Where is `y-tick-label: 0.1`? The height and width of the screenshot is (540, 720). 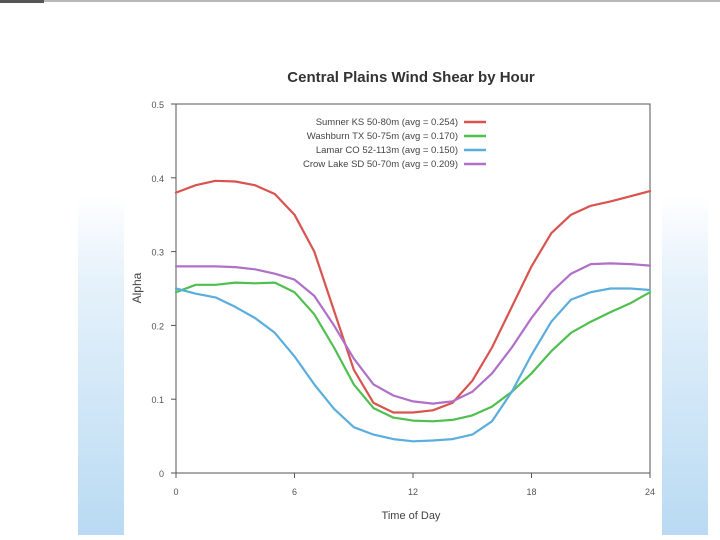 y-tick-label: 0.1 is located at coordinates (157, 400).